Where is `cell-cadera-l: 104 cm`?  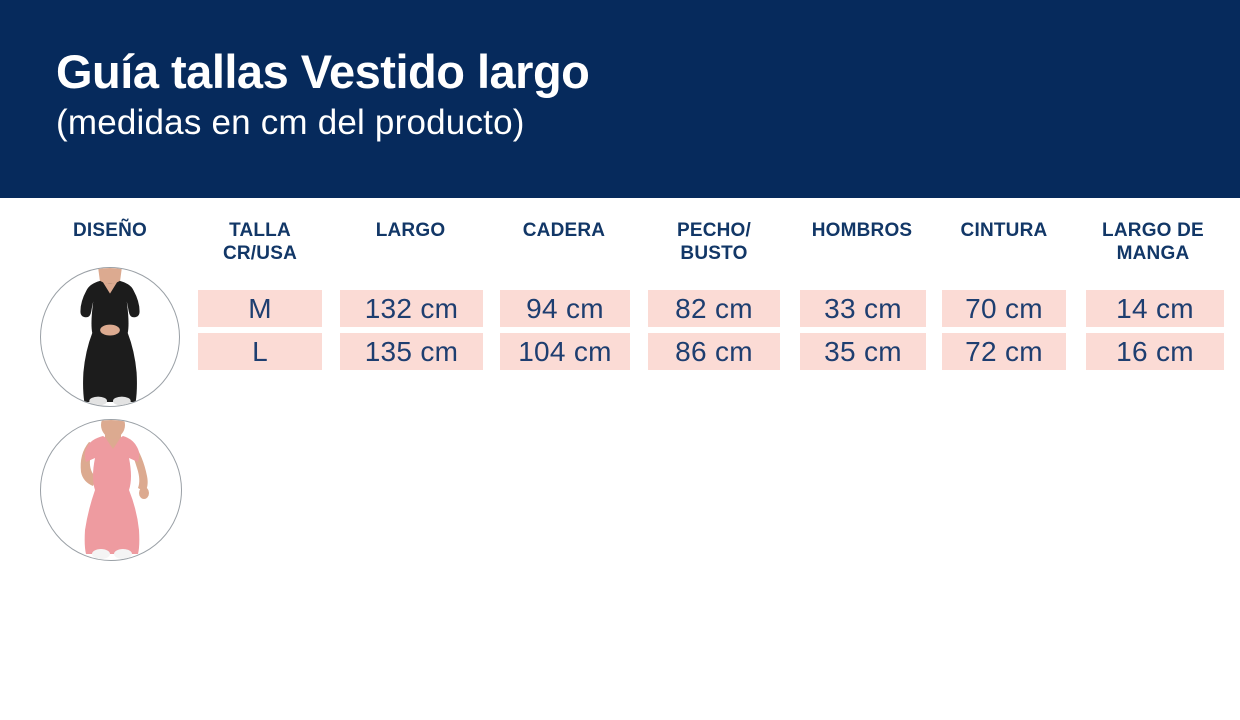
cell-cadera-l: 104 cm is located at coordinates (565, 351).